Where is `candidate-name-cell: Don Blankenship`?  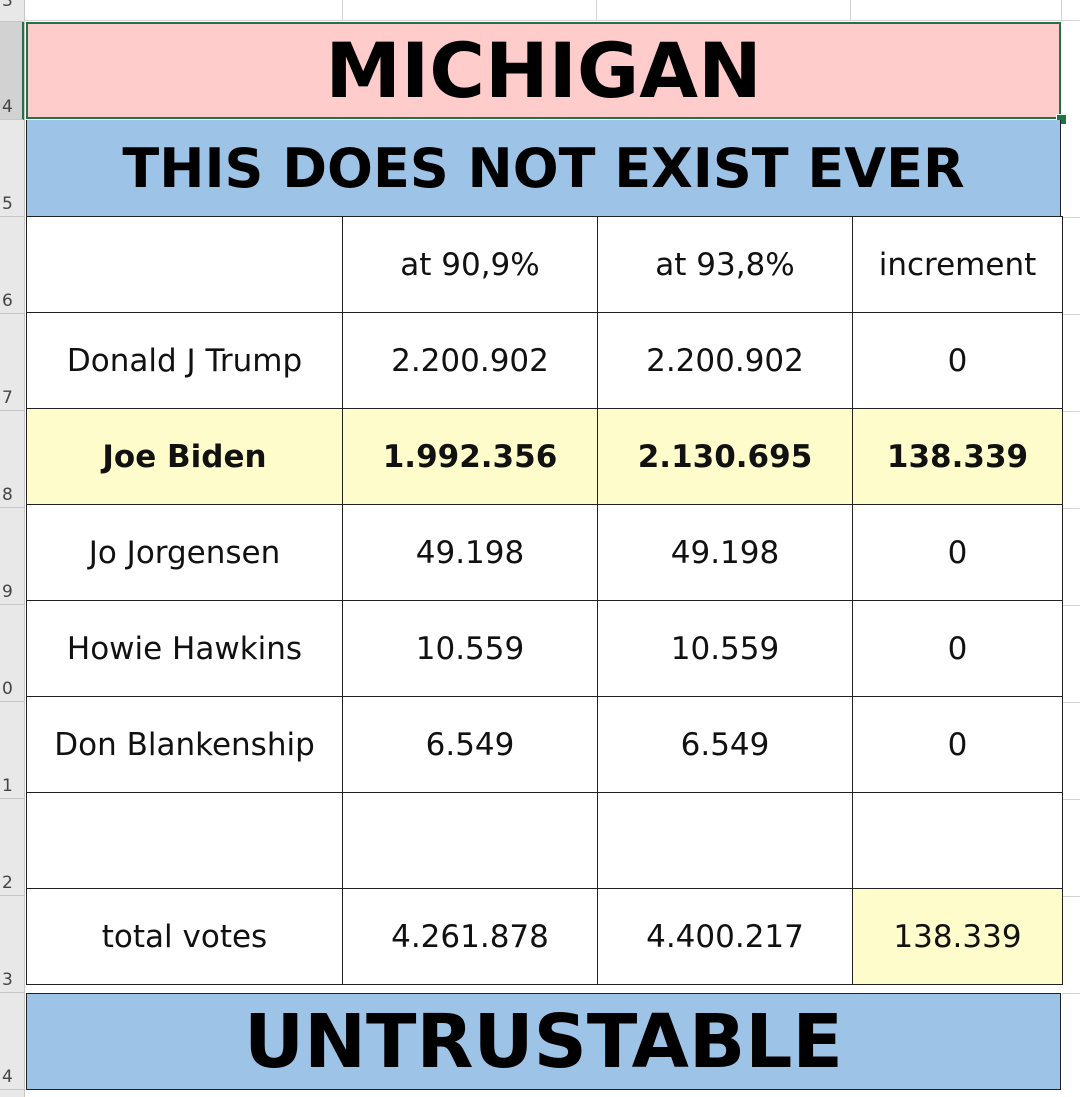
candidate-name-cell: Don Blankenship is located at coordinates (184, 744).